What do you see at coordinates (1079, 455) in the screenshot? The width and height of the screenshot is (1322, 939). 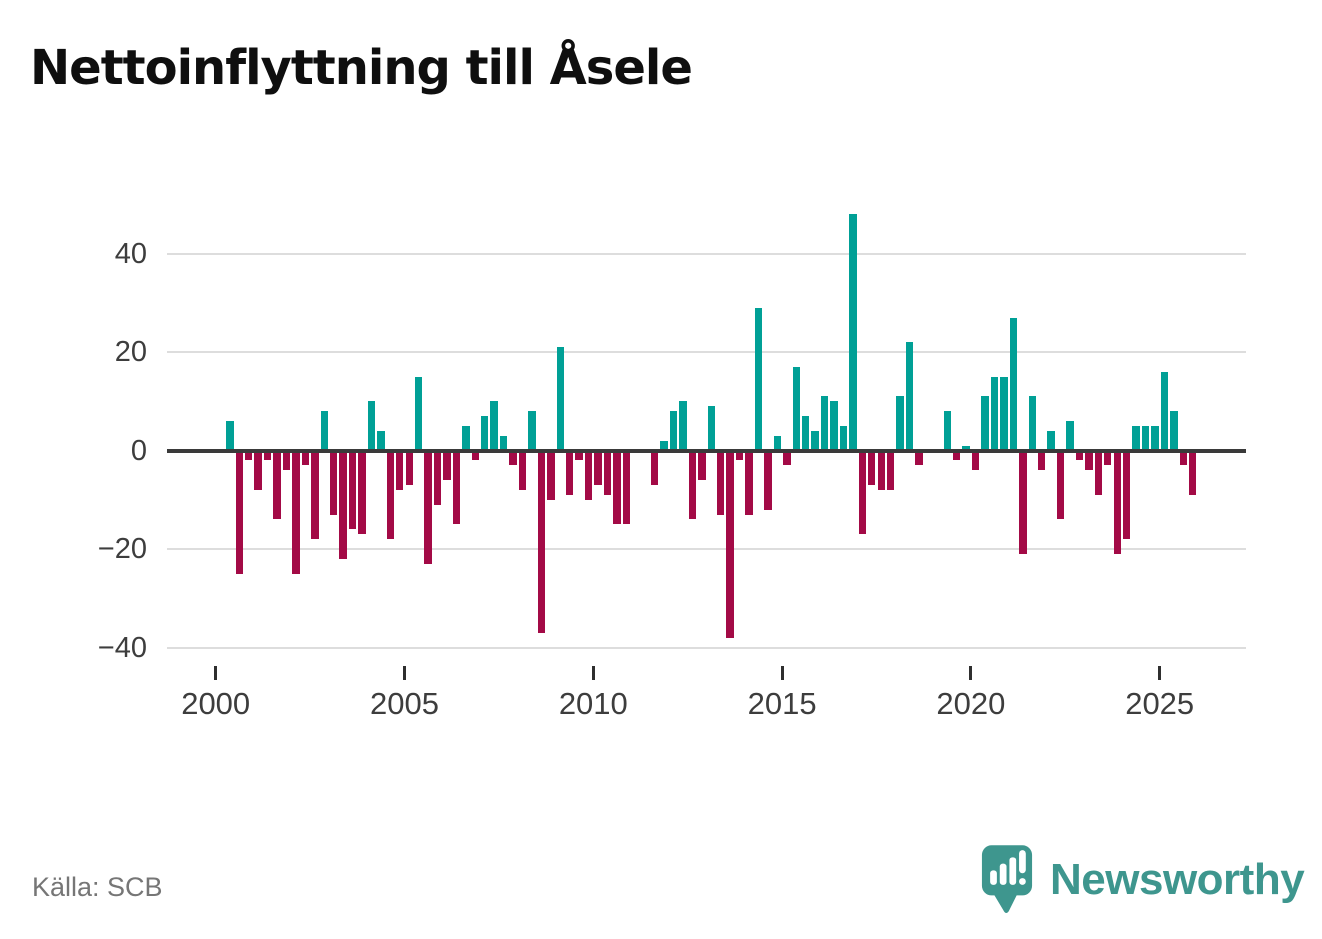 I see `bar-2022Q4` at bounding box center [1079, 455].